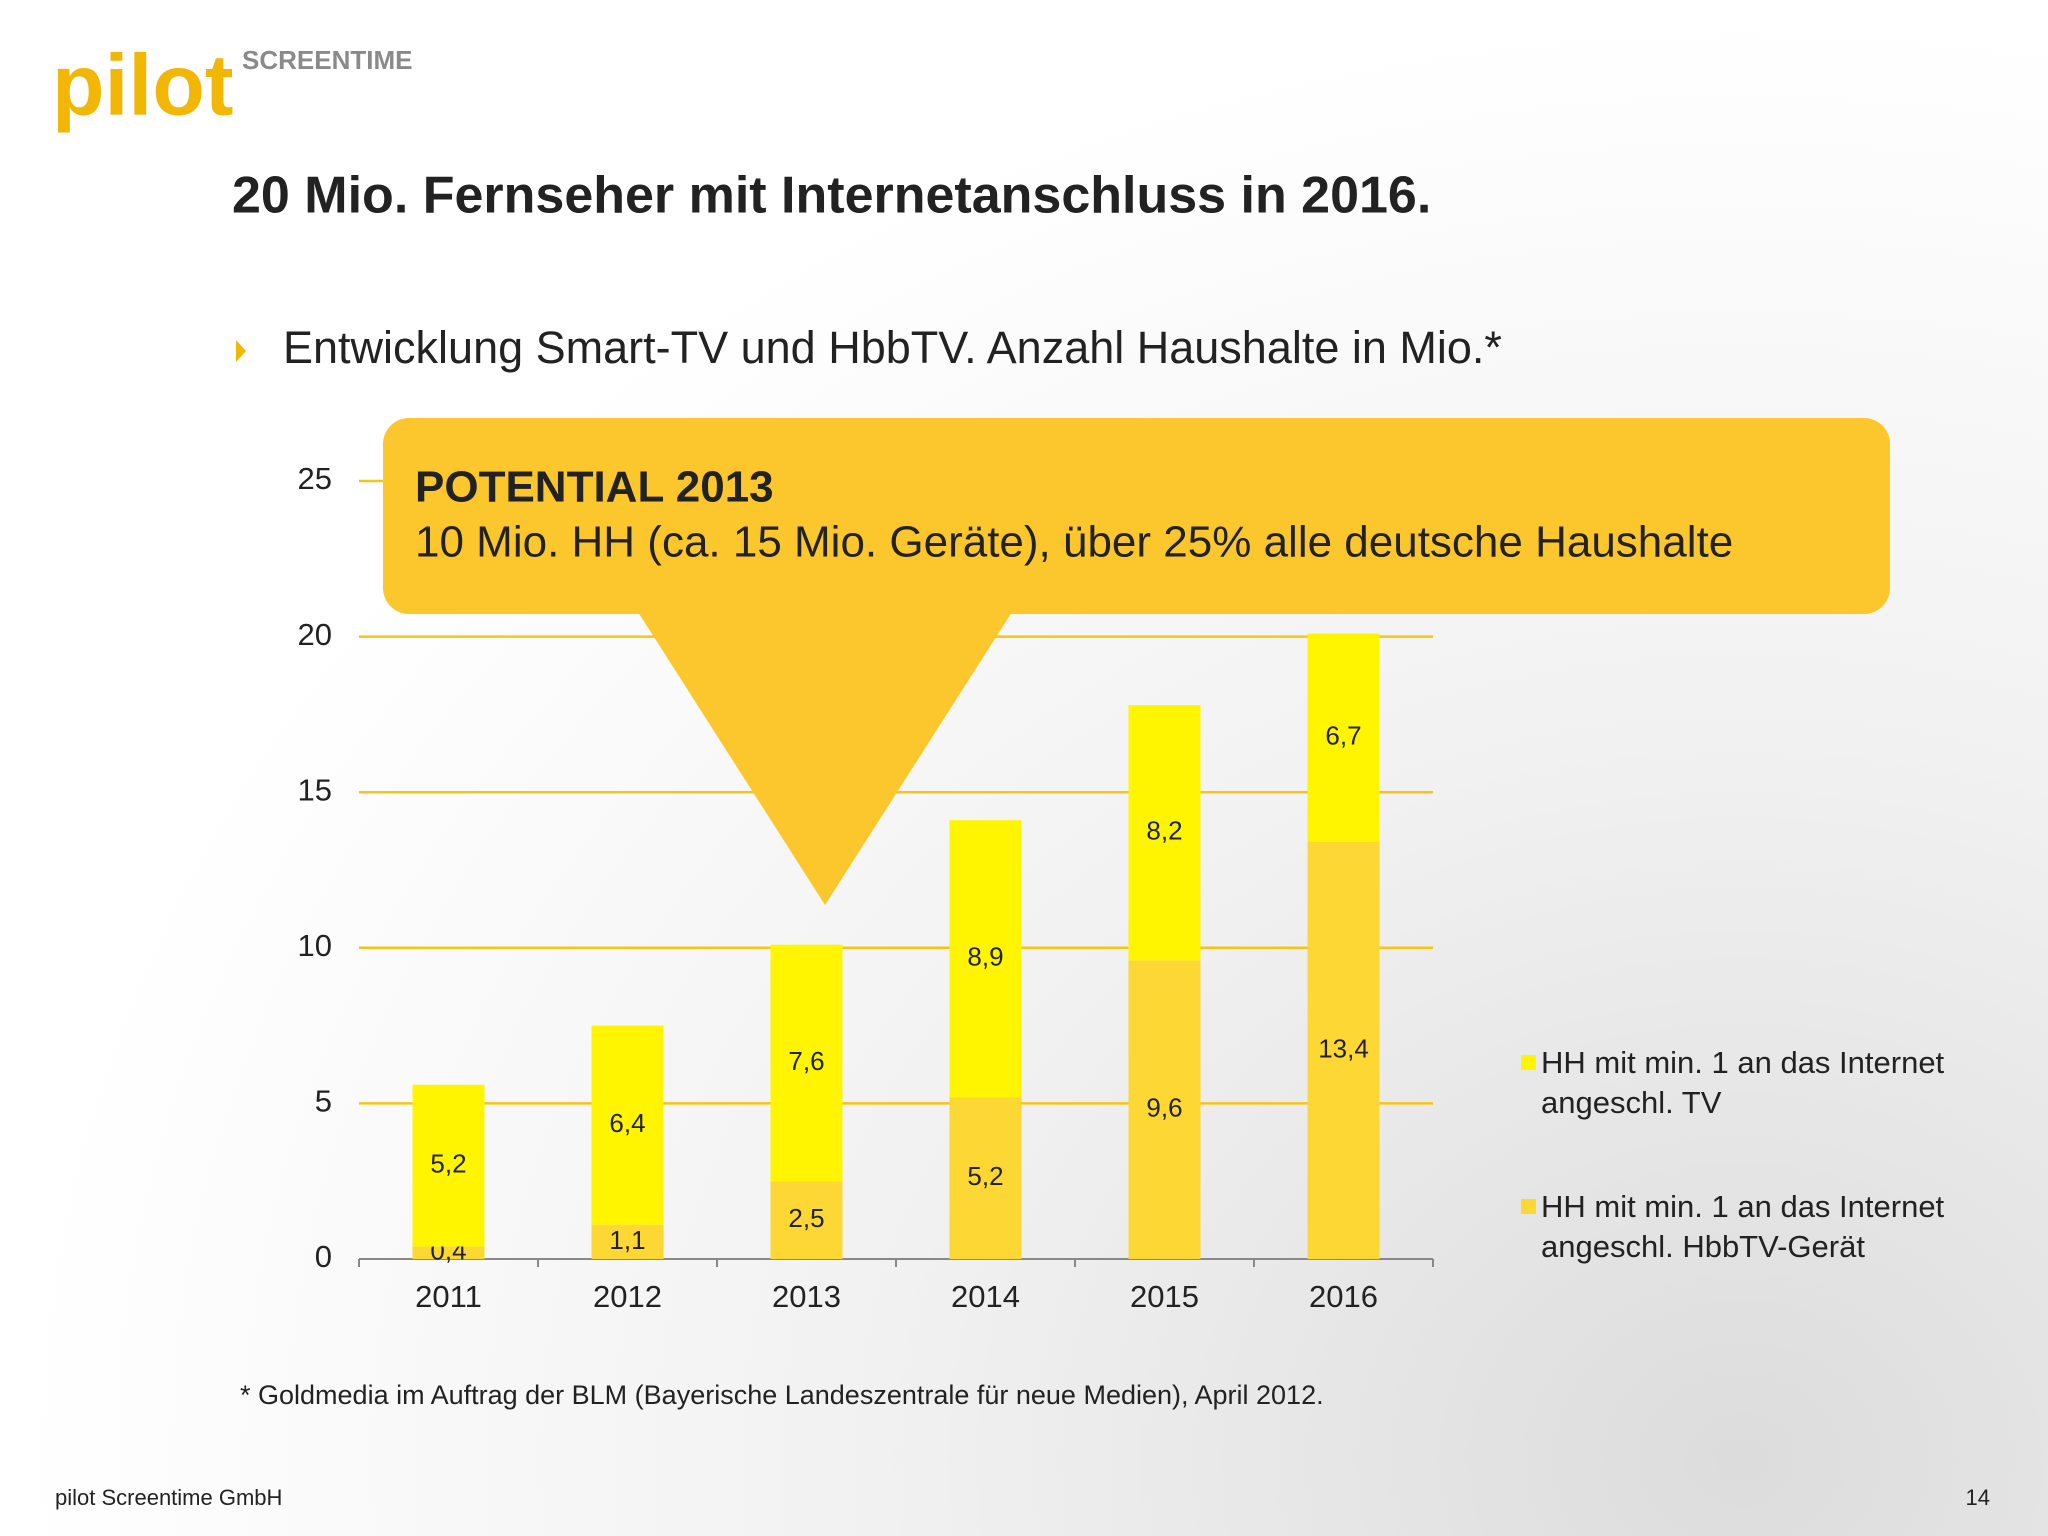  What do you see at coordinates (323, 1101) in the screenshot?
I see `y-tick-label: 5` at bounding box center [323, 1101].